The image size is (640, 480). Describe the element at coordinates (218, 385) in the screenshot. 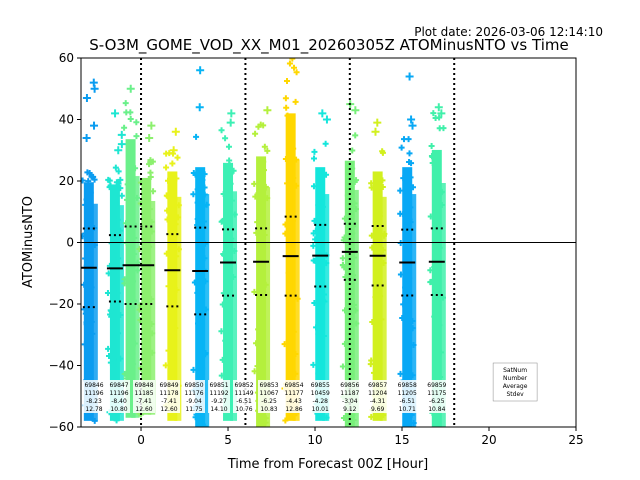

I see `stat-label-orbit: 69851` at that location.